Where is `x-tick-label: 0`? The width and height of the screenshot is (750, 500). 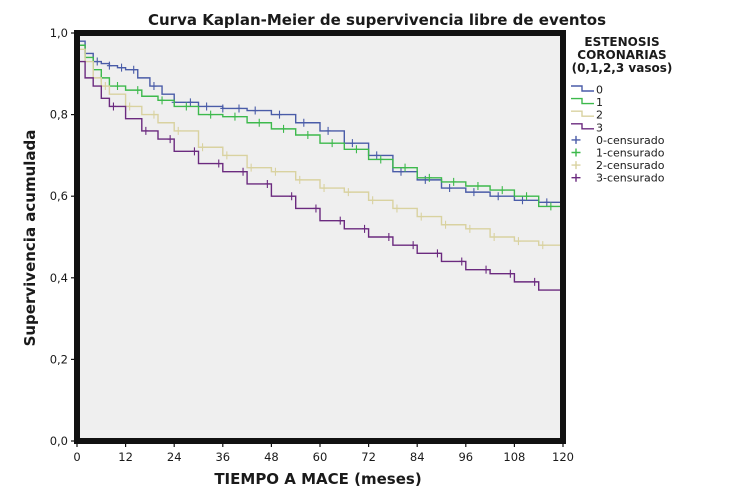
x-tick-label: 0 is located at coordinates (76, 457).